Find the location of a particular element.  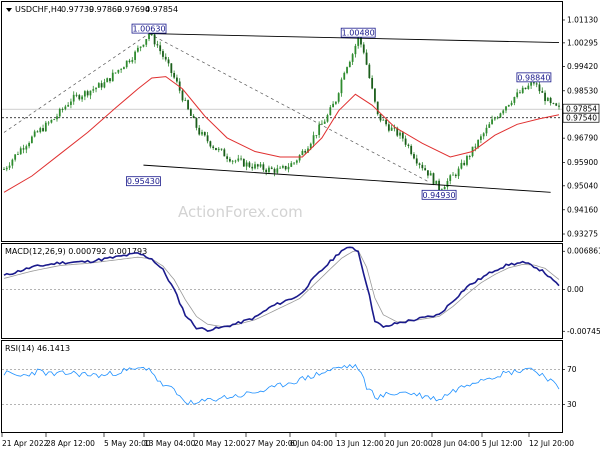

watermark: ActionForex.com is located at coordinates (240, 212).